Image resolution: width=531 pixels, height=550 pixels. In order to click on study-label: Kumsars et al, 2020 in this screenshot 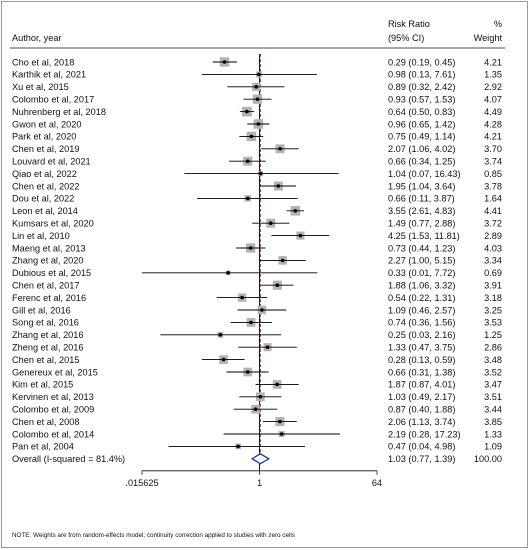, I will do `click(53, 224)`.